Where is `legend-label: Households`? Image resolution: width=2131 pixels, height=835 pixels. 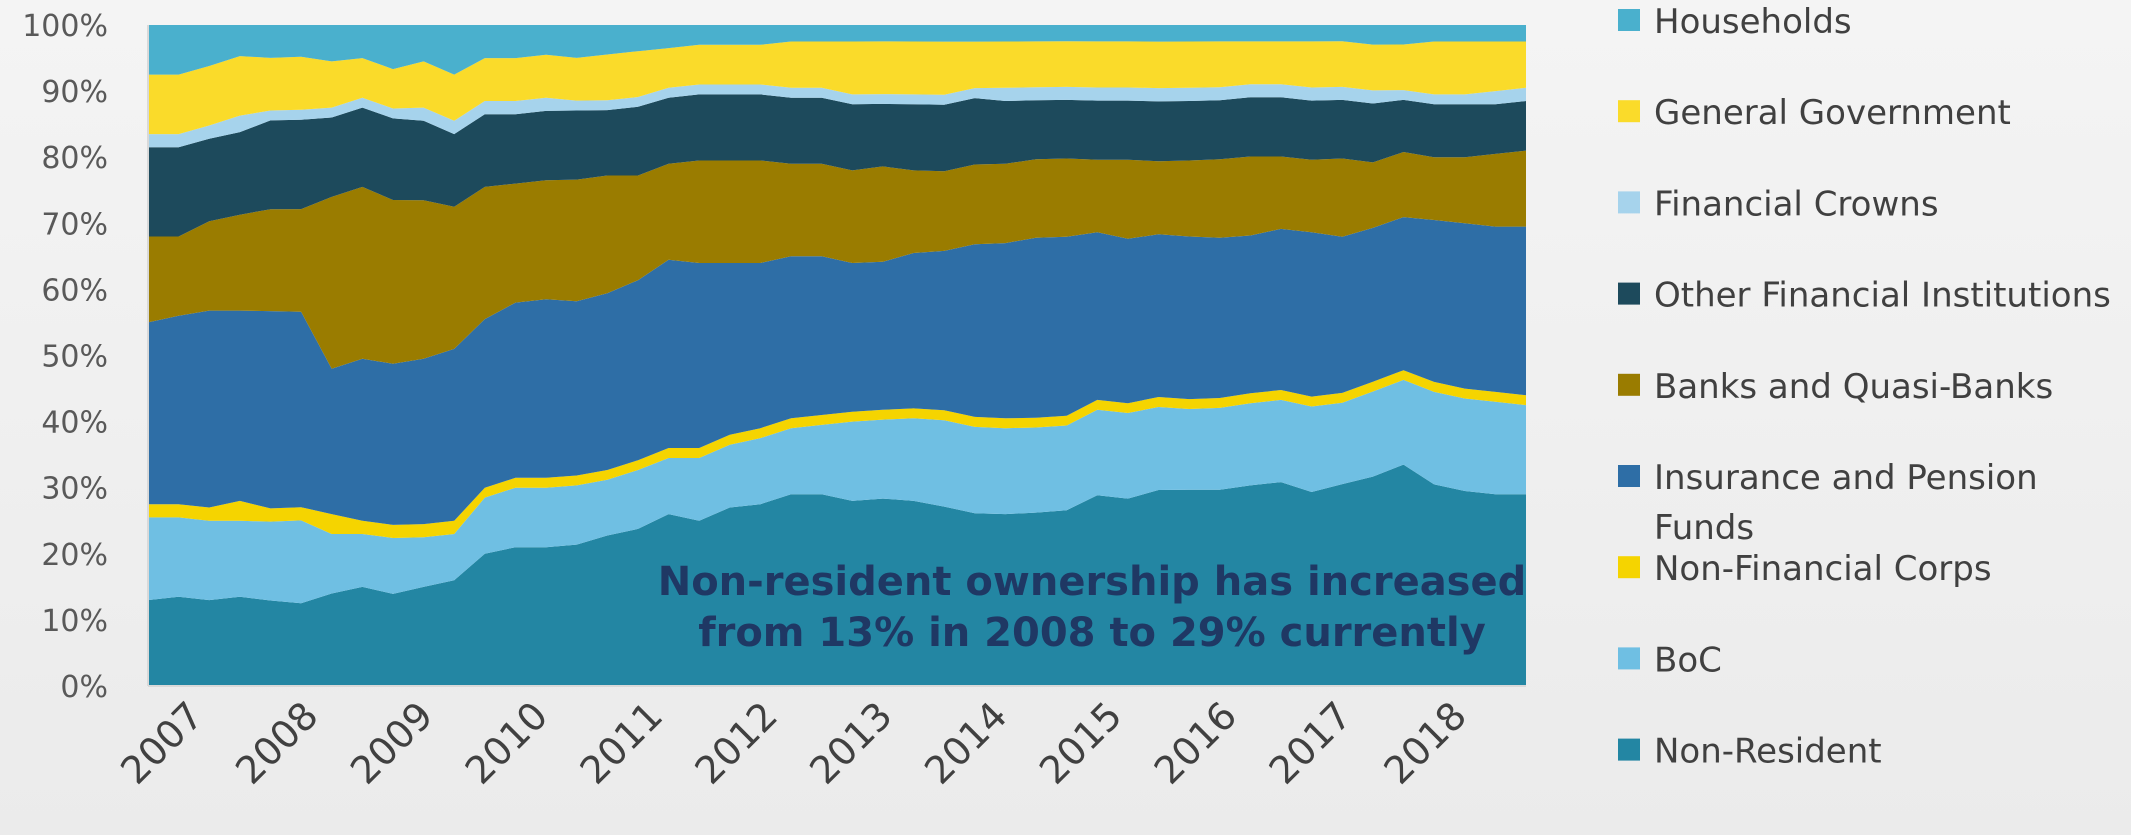 legend-label: Households is located at coordinates (1753, 22).